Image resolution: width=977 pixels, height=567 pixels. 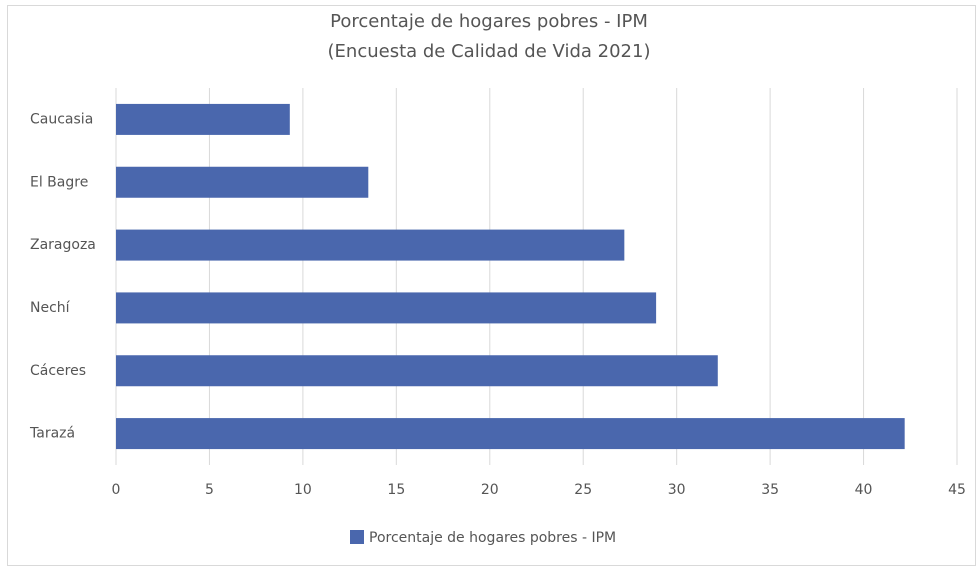 What do you see at coordinates (396, 490) in the screenshot?
I see `x-tick-label: 15` at bounding box center [396, 490].